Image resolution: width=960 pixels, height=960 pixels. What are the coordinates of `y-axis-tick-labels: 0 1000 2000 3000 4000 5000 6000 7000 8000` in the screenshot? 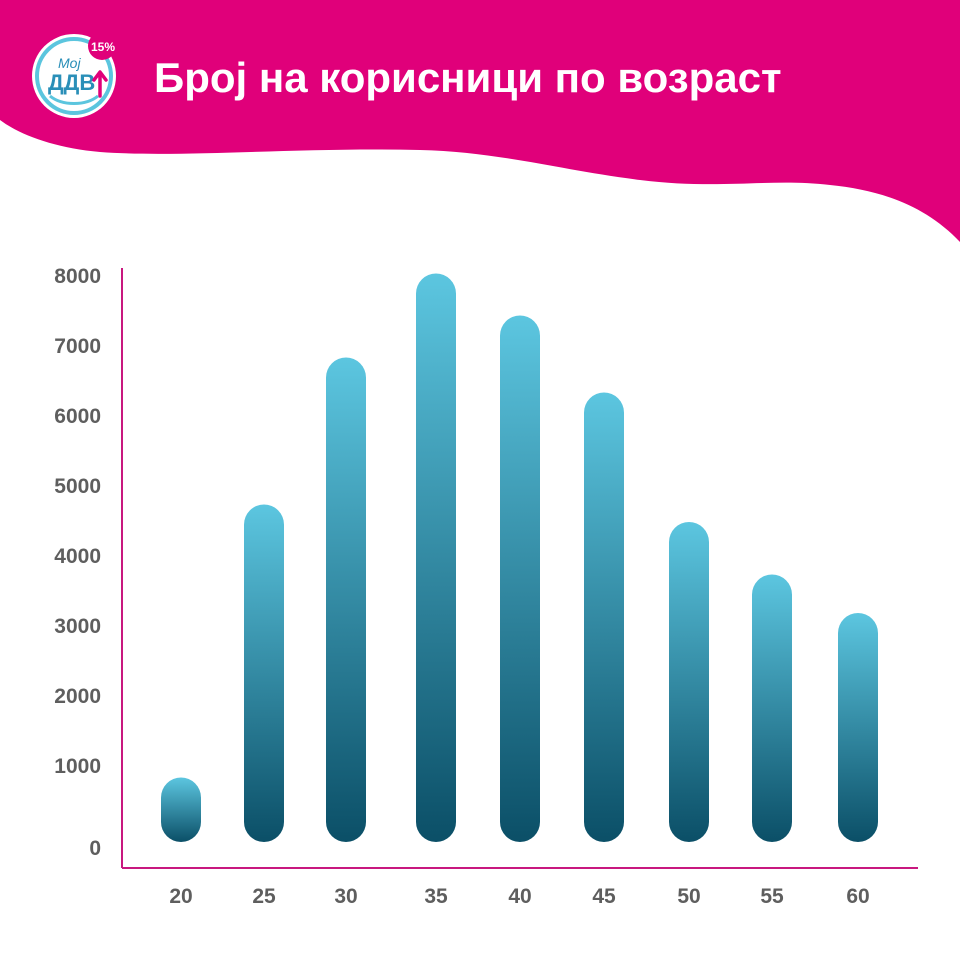 It's located at (77, 562).